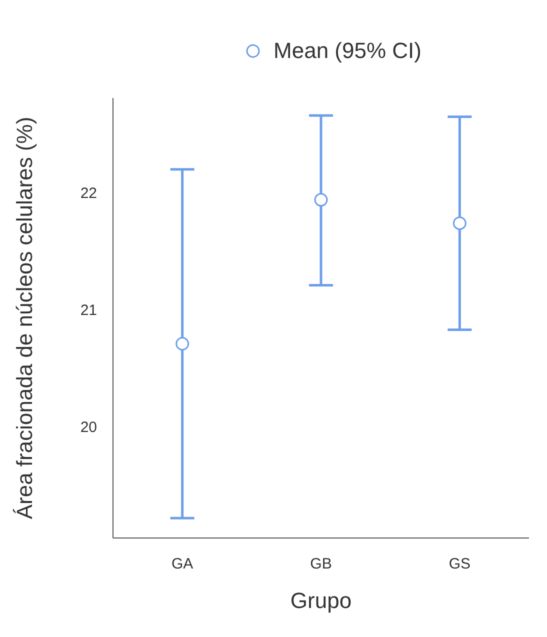 The height and width of the screenshot is (637, 547). What do you see at coordinates (88, 311) in the screenshot?
I see `y-tick-label: 21` at bounding box center [88, 311].